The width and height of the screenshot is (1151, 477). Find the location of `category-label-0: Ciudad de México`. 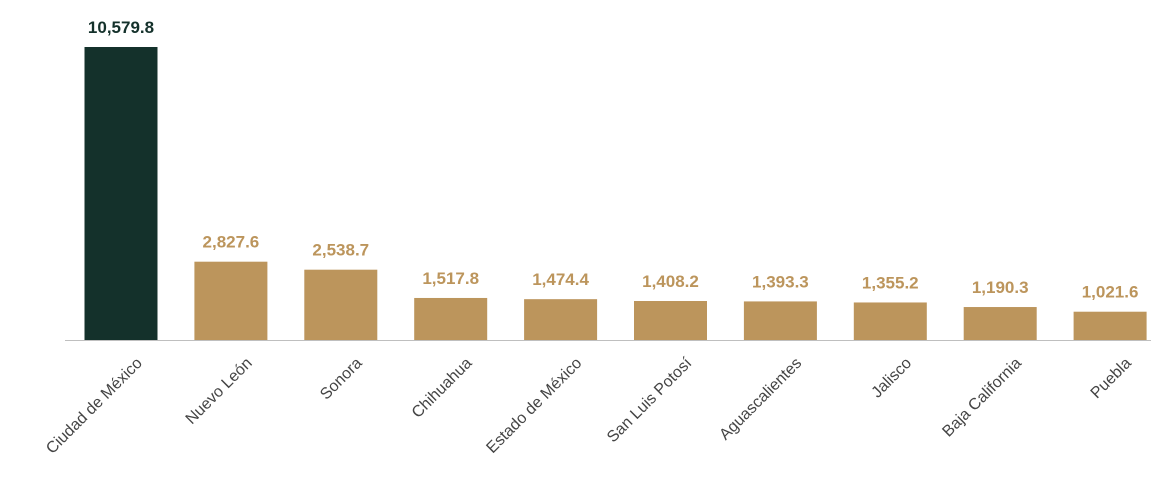

category-label-0: Ciudad de México is located at coordinates (94, 406).